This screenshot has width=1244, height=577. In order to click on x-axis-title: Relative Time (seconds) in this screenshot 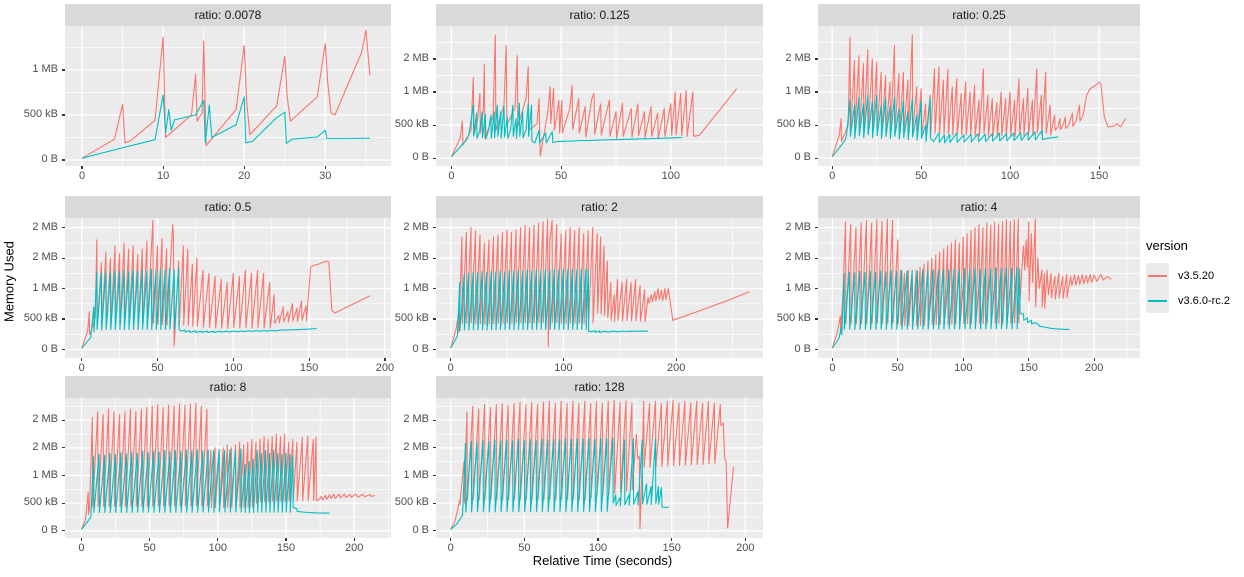, I will do `click(602, 560)`.